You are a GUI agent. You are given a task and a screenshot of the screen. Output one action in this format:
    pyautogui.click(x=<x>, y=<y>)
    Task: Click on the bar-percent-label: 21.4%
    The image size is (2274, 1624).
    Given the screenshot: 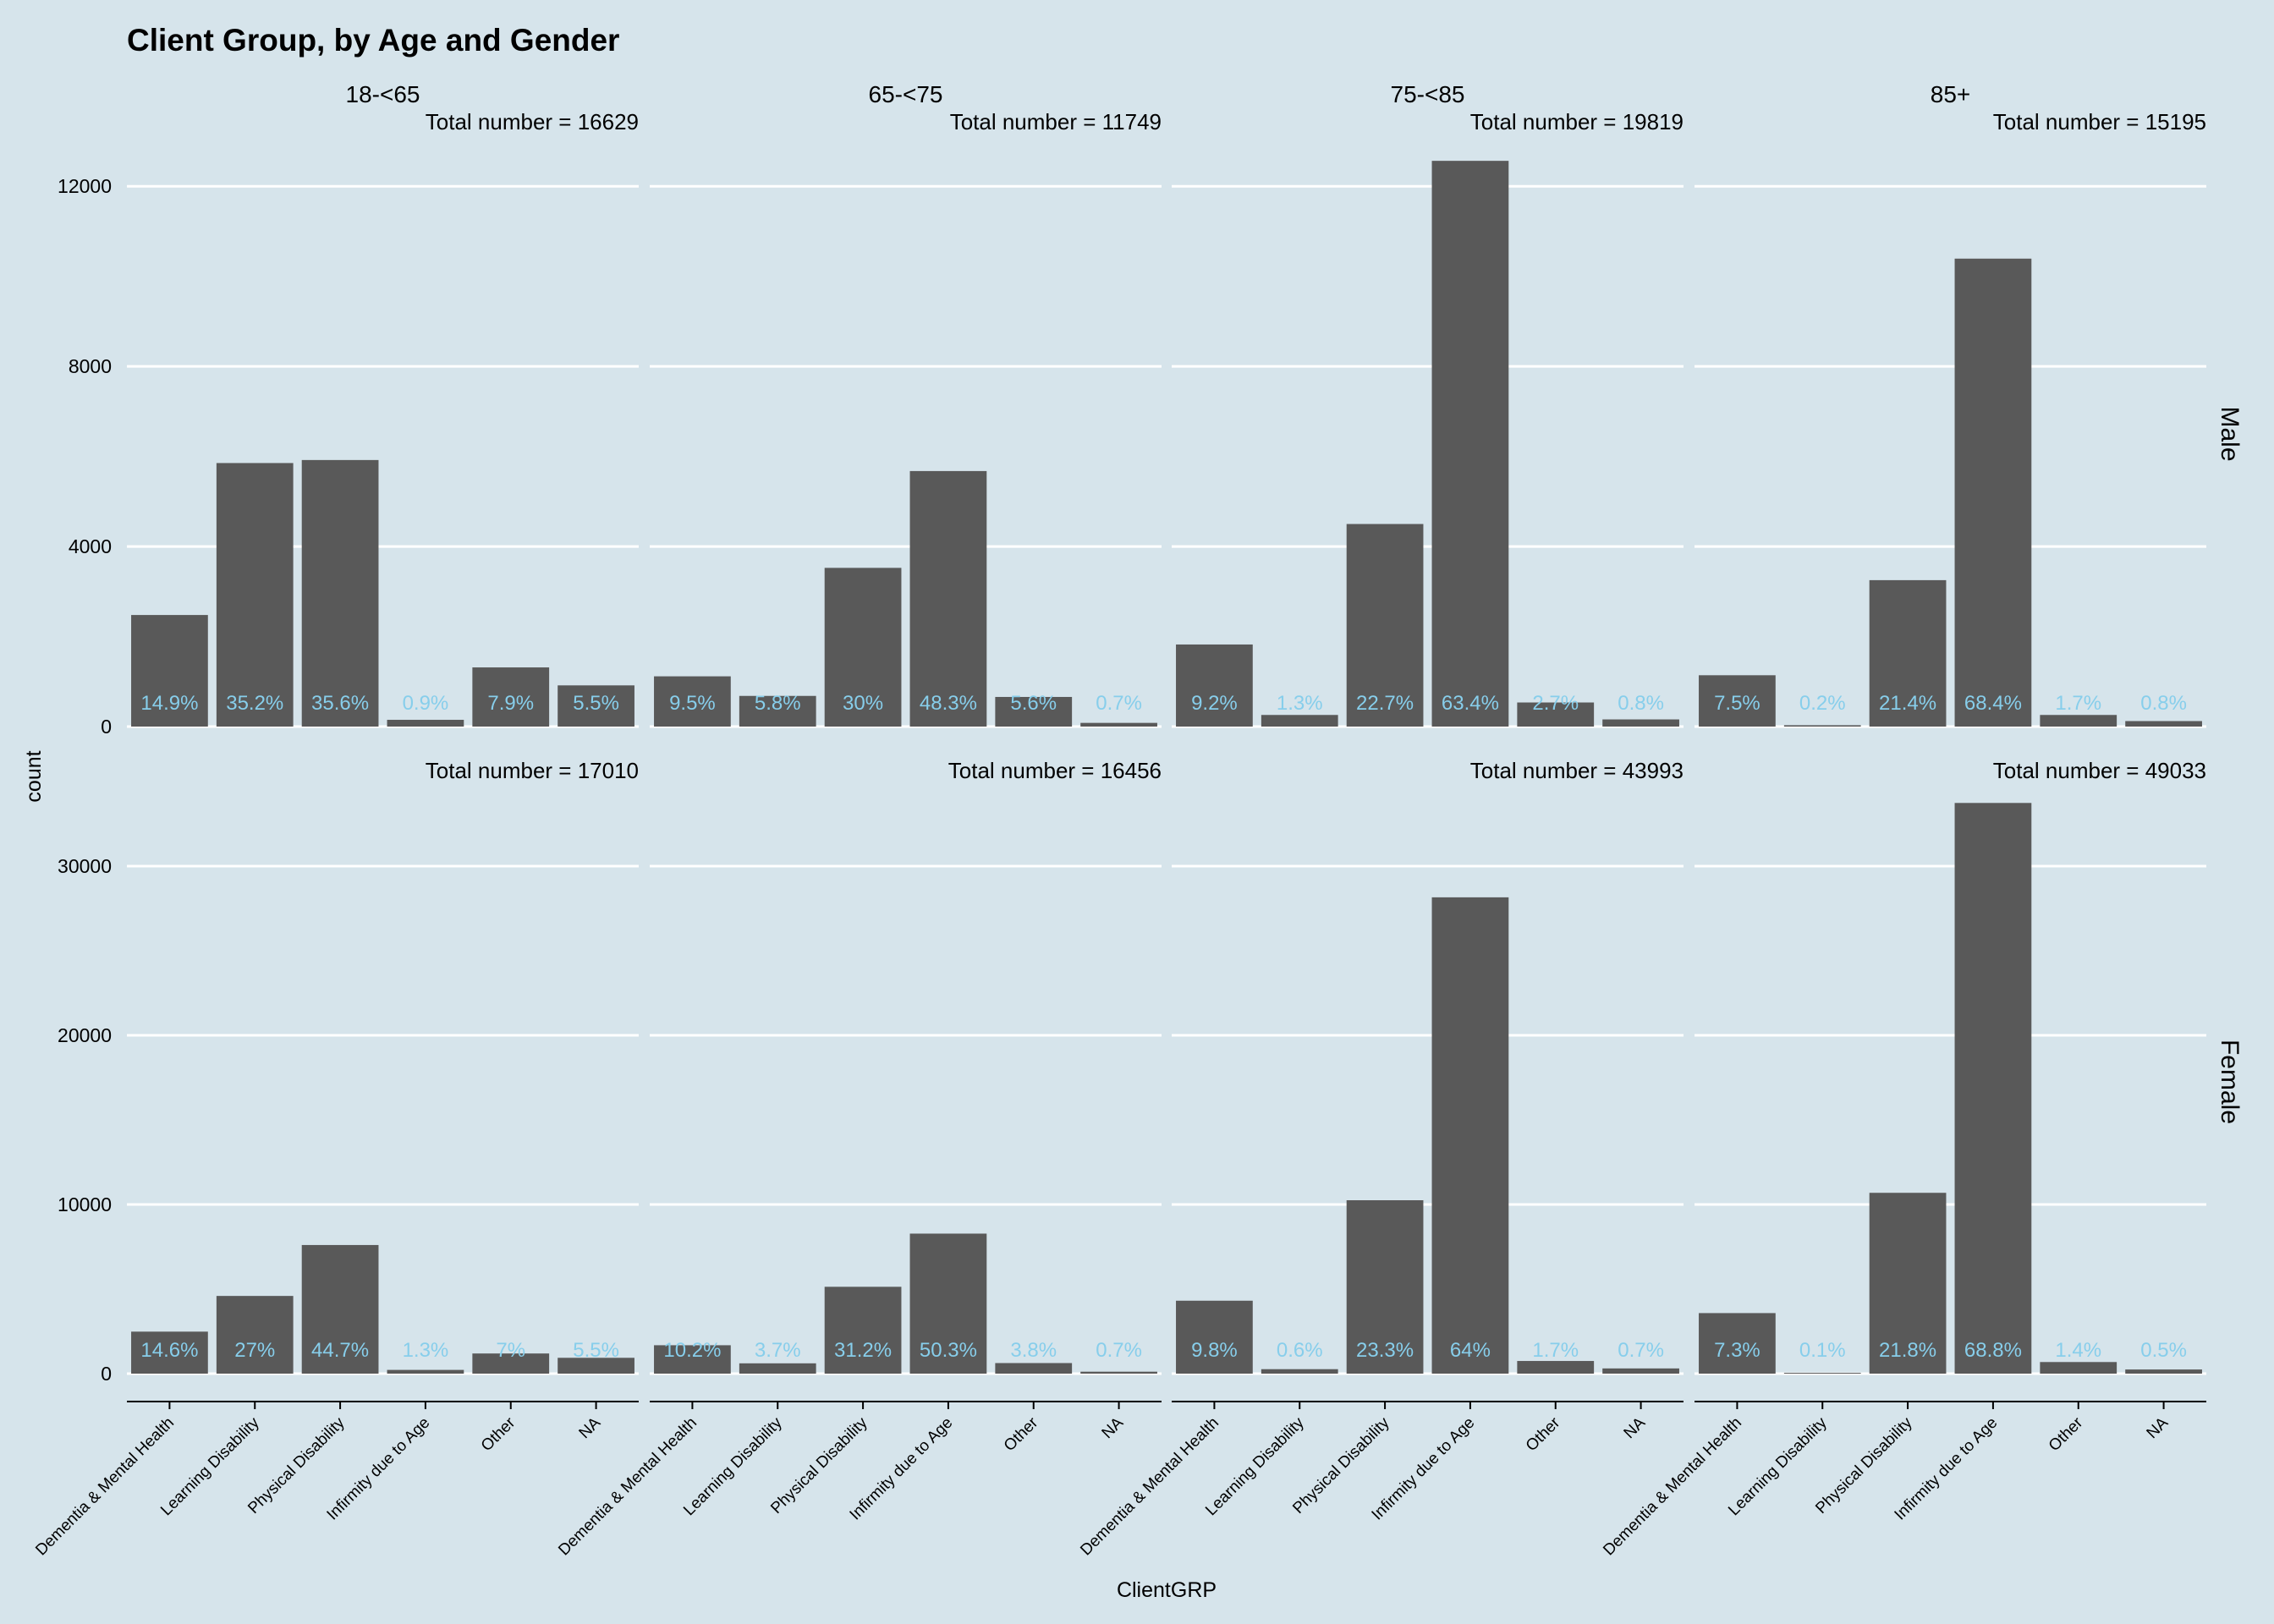 What is the action you would take?
    pyautogui.click(x=1908, y=703)
    